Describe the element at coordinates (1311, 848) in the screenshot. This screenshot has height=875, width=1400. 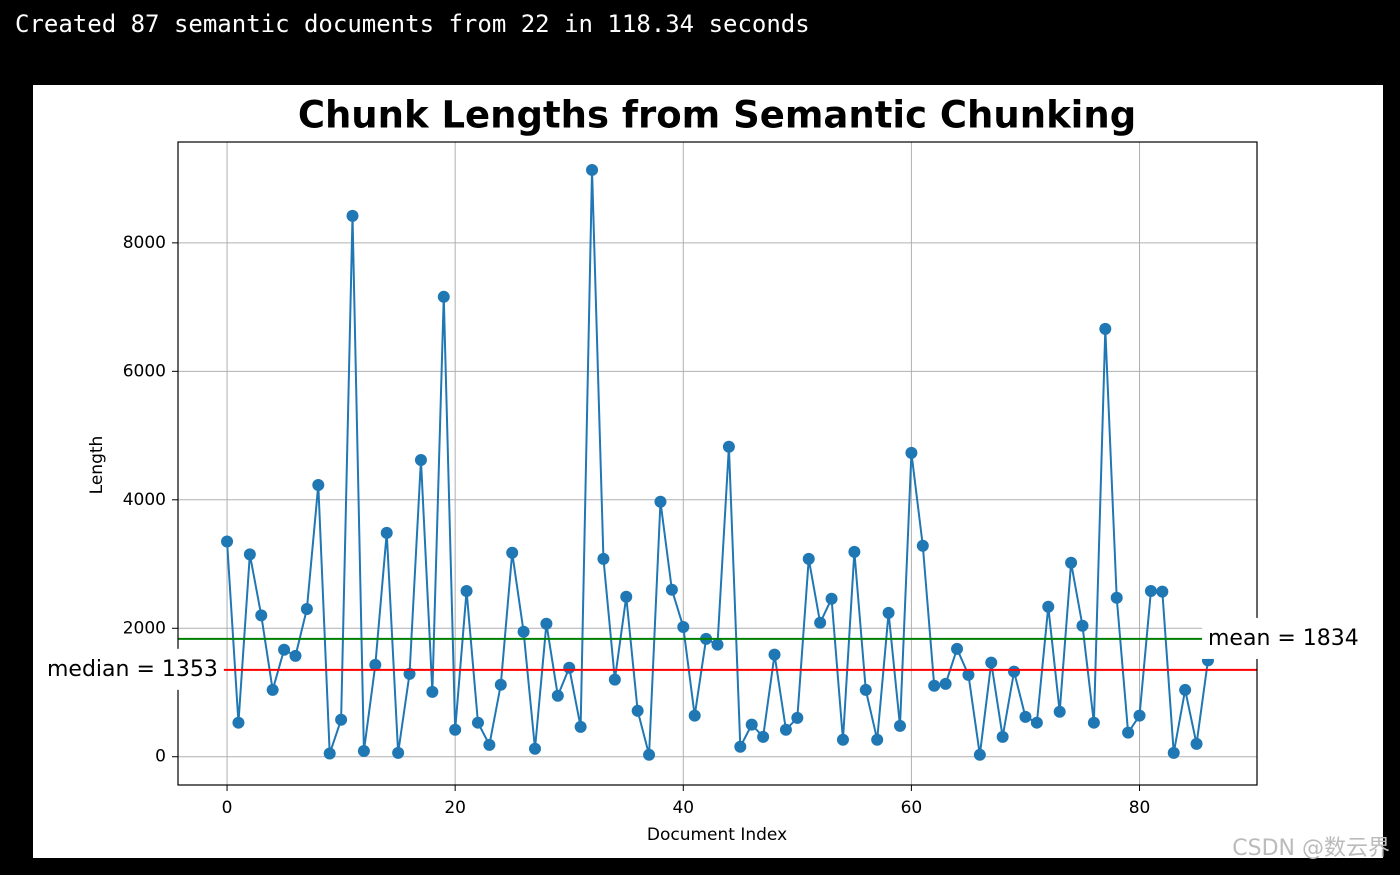
I see `watermark: CSDN @数云界` at that location.